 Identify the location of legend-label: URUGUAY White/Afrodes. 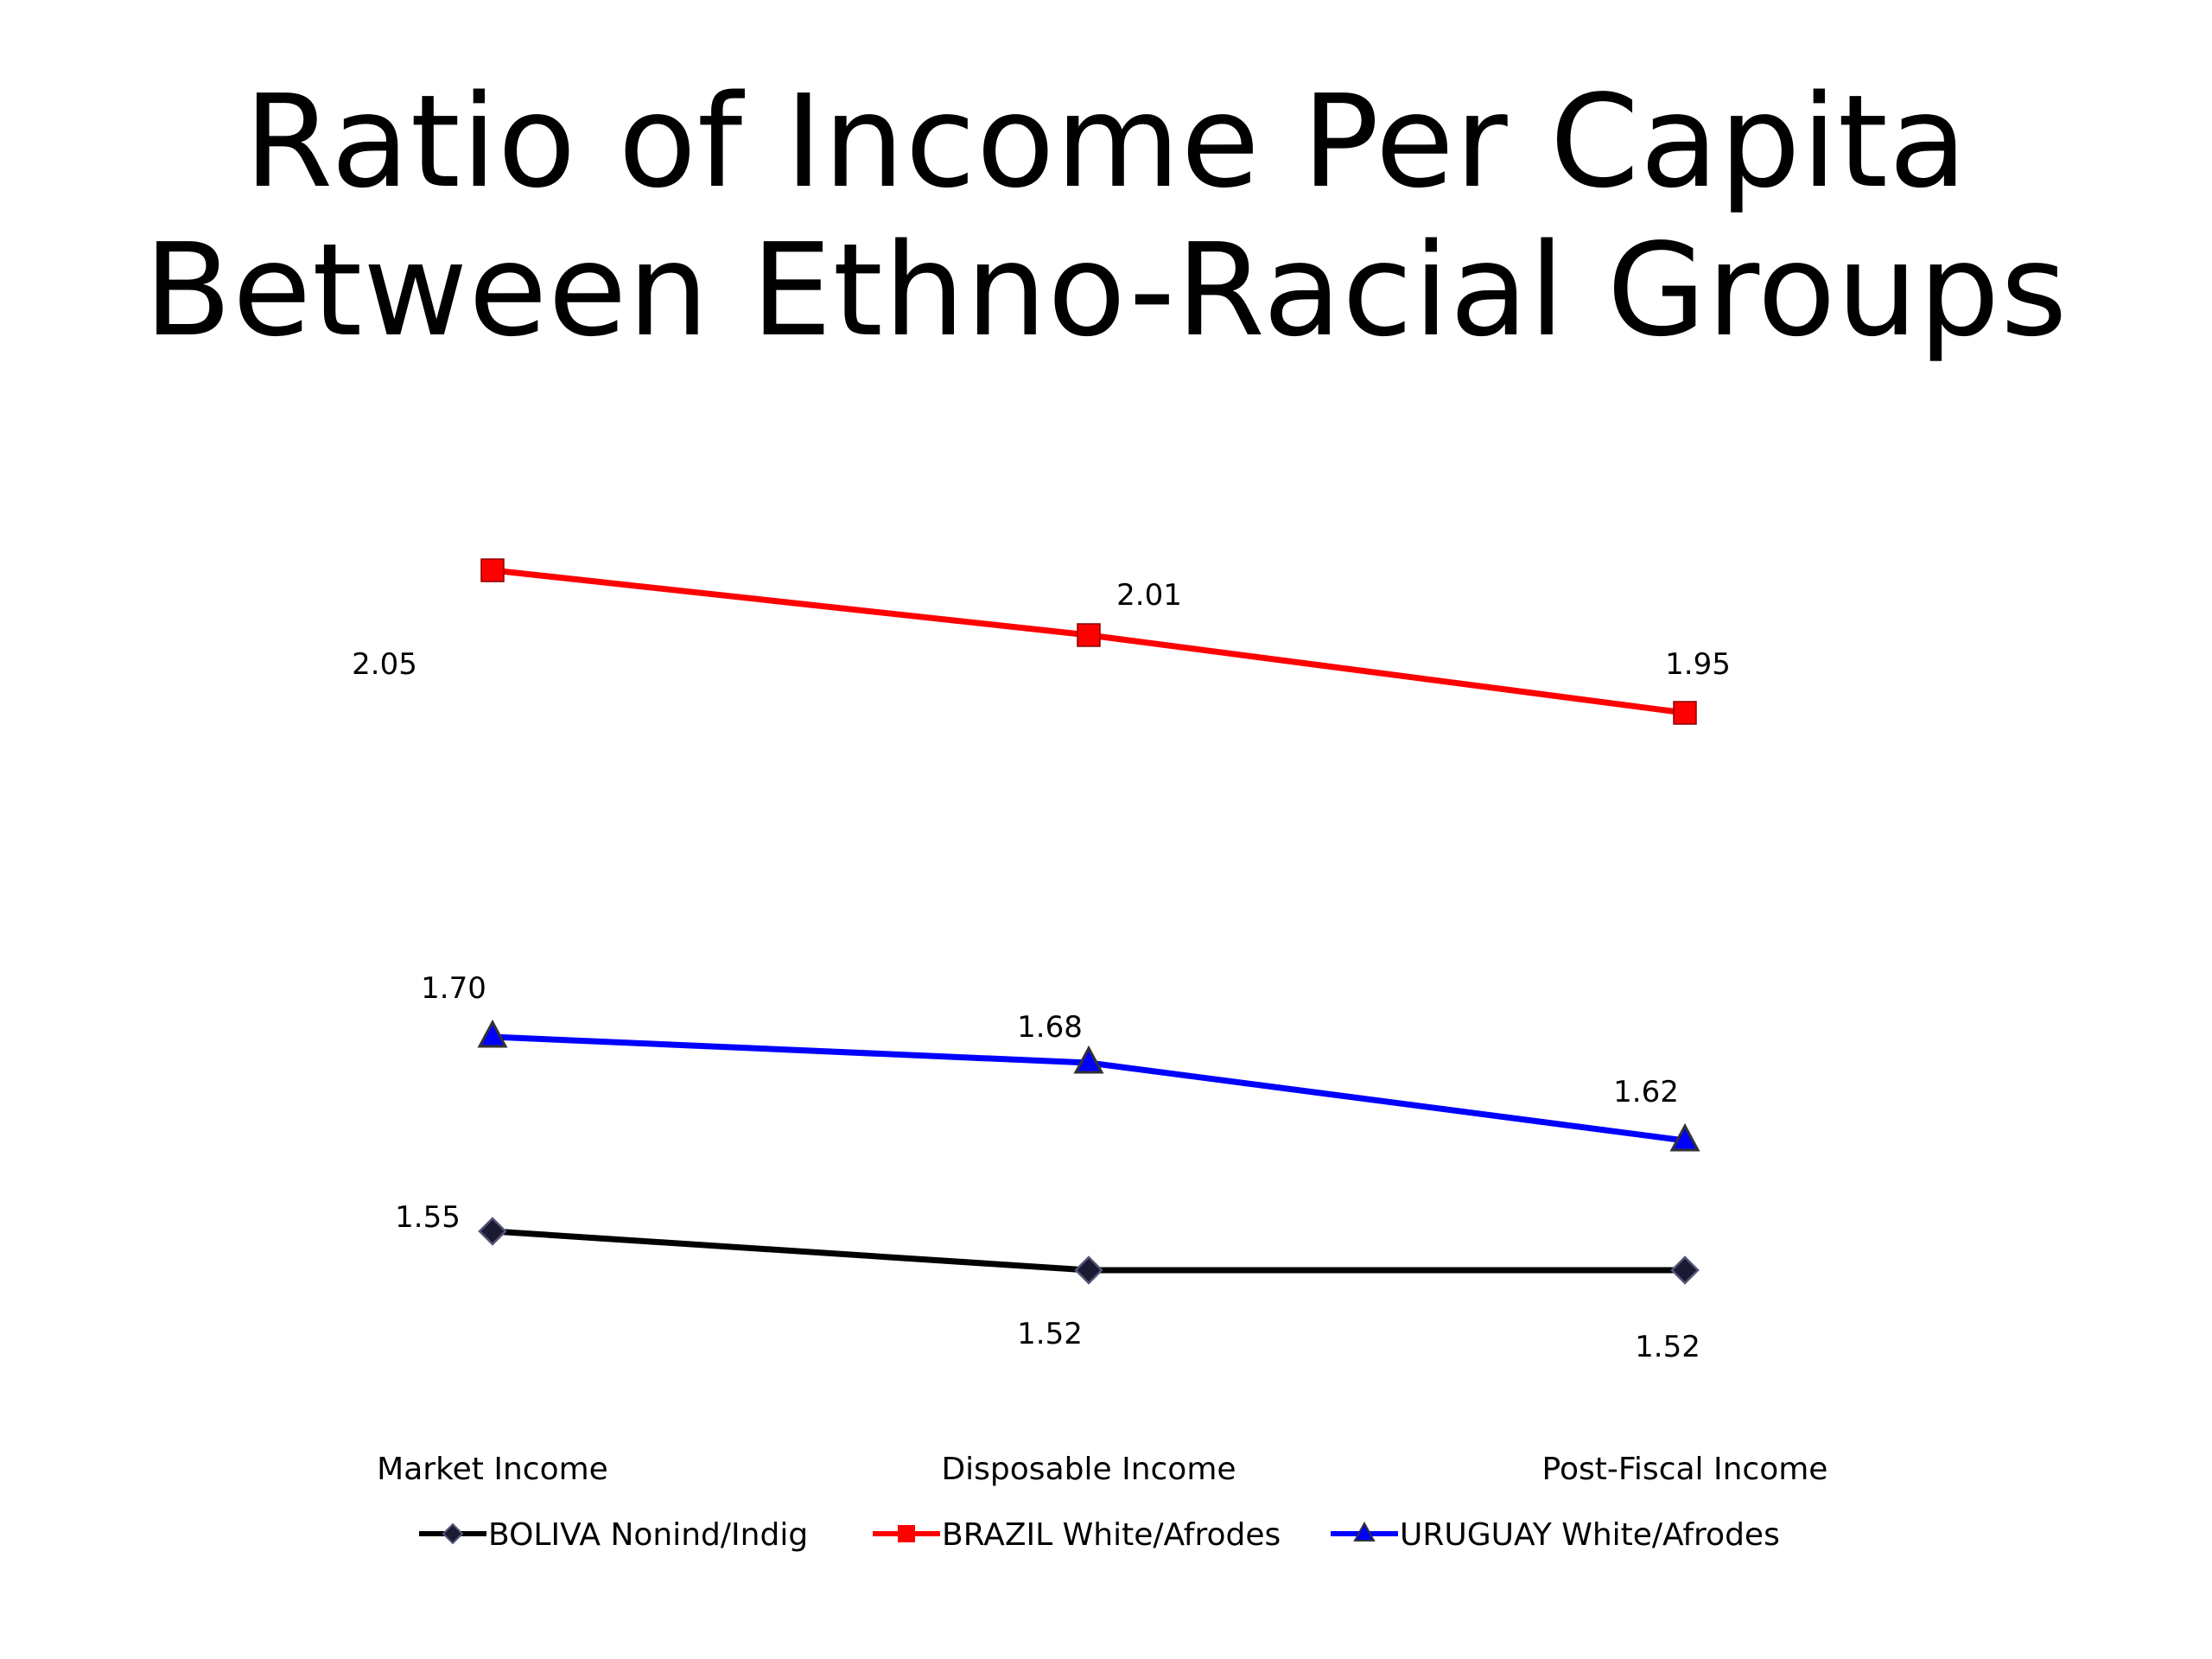
(1590, 1535).